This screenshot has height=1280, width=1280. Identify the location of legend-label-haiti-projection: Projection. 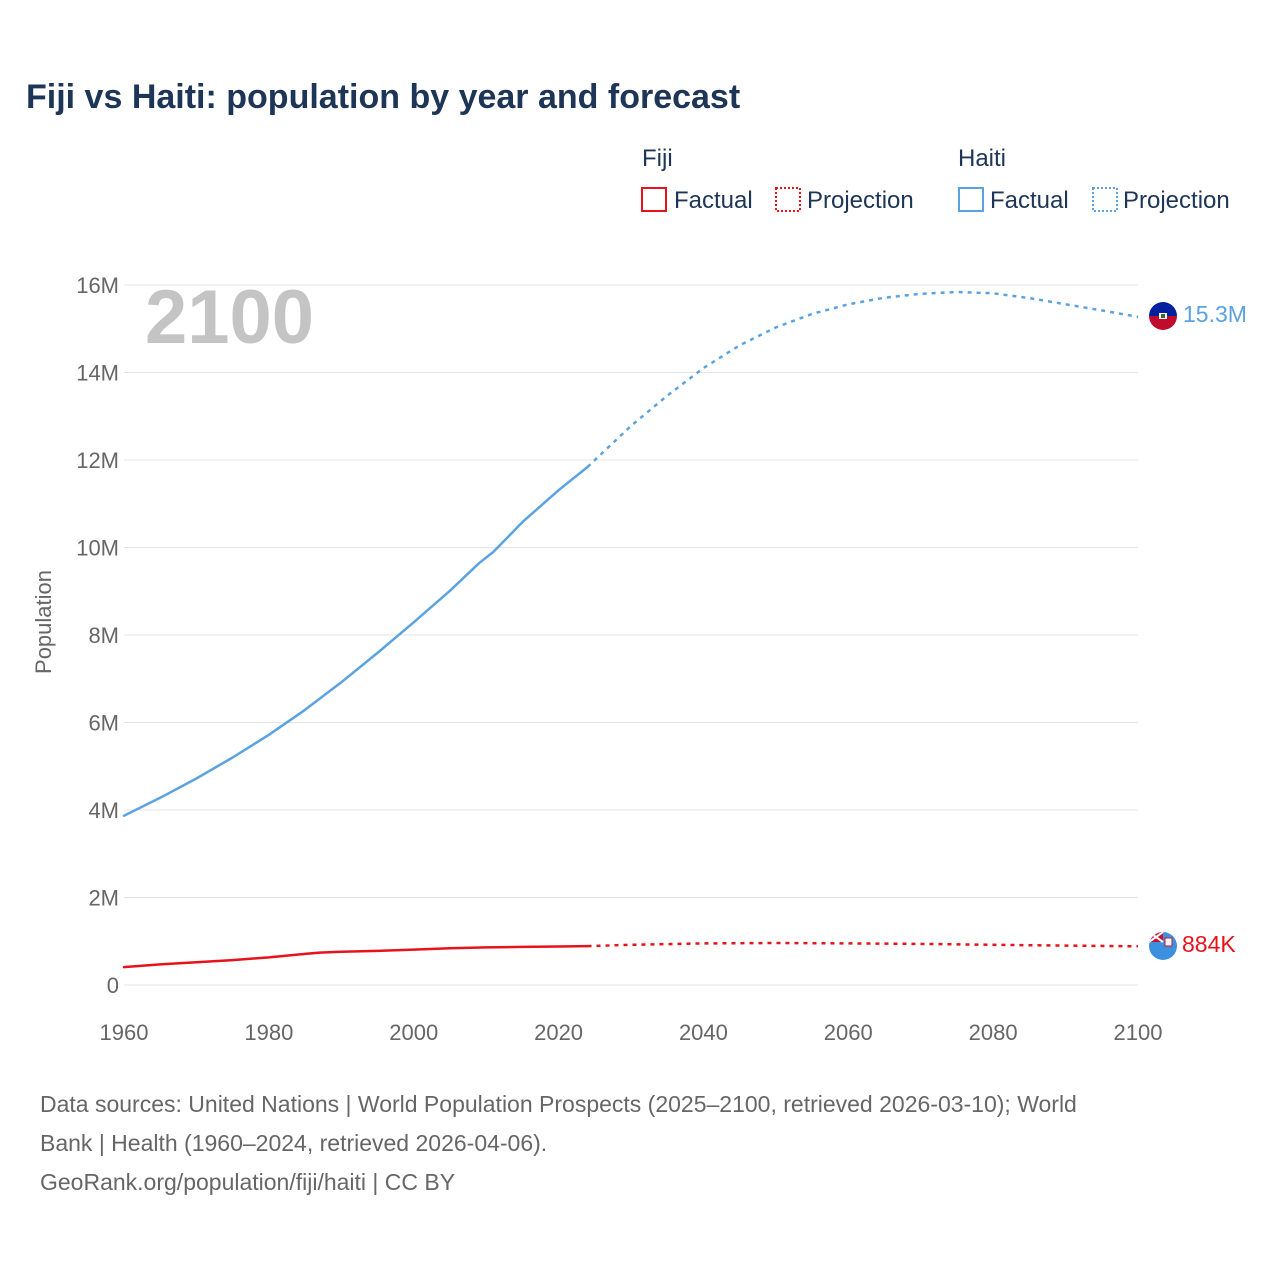
(1176, 200).